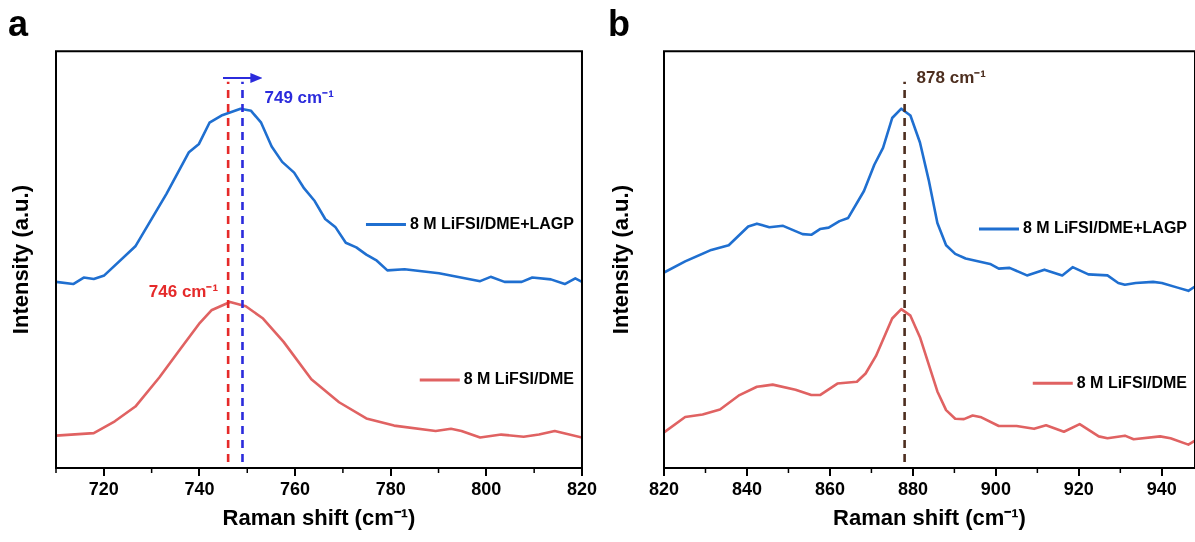 This screenshot has height=542, width=1195. I want to click on x-tick-label: 940, so click(1161, 488).